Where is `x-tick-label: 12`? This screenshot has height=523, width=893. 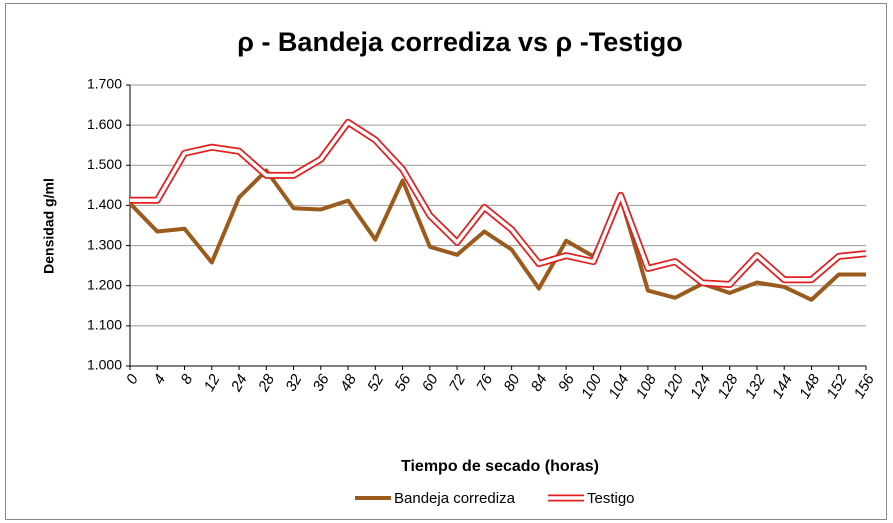
x-tick-label: 12 is located at coordinates (212, 383).